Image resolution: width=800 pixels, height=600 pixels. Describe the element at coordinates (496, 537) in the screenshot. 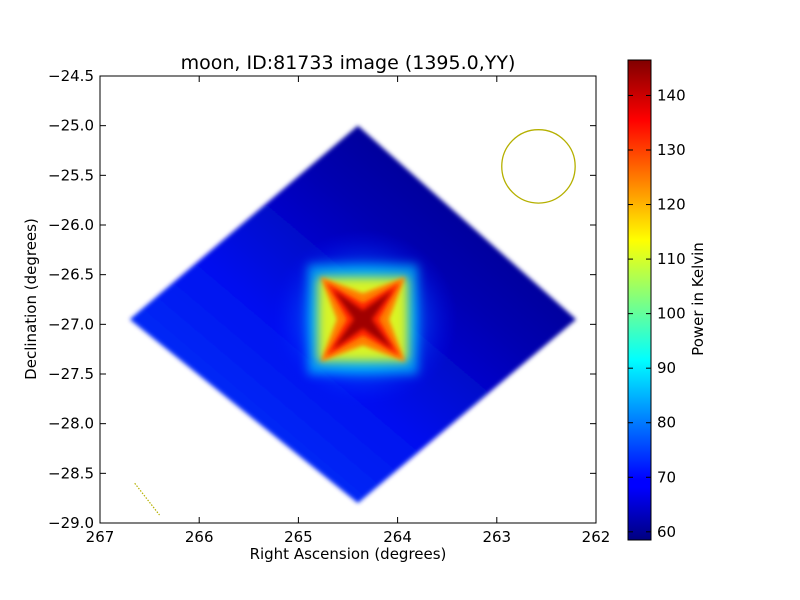

I see `x-tick-label: 263` at that location.